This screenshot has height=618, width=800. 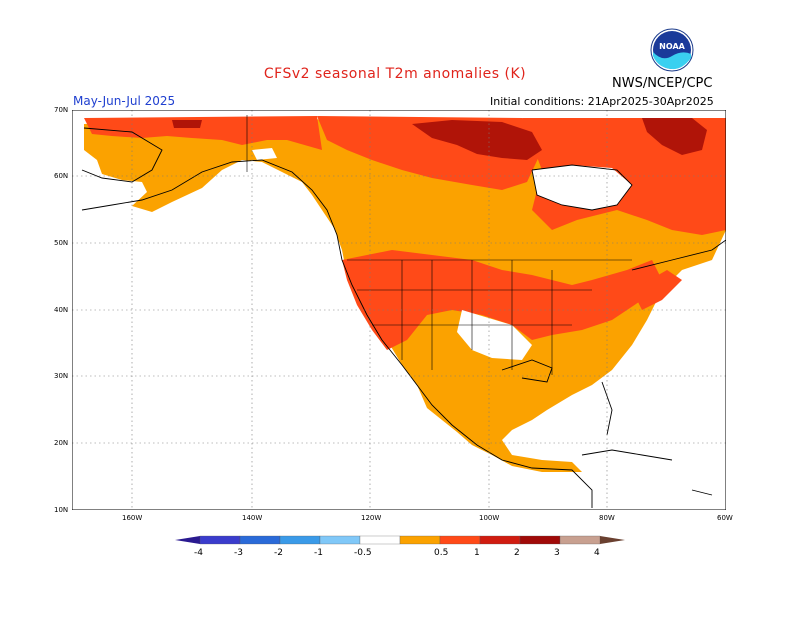 I want to click on legend-tick-label: -2, so click(x=278, y=553).